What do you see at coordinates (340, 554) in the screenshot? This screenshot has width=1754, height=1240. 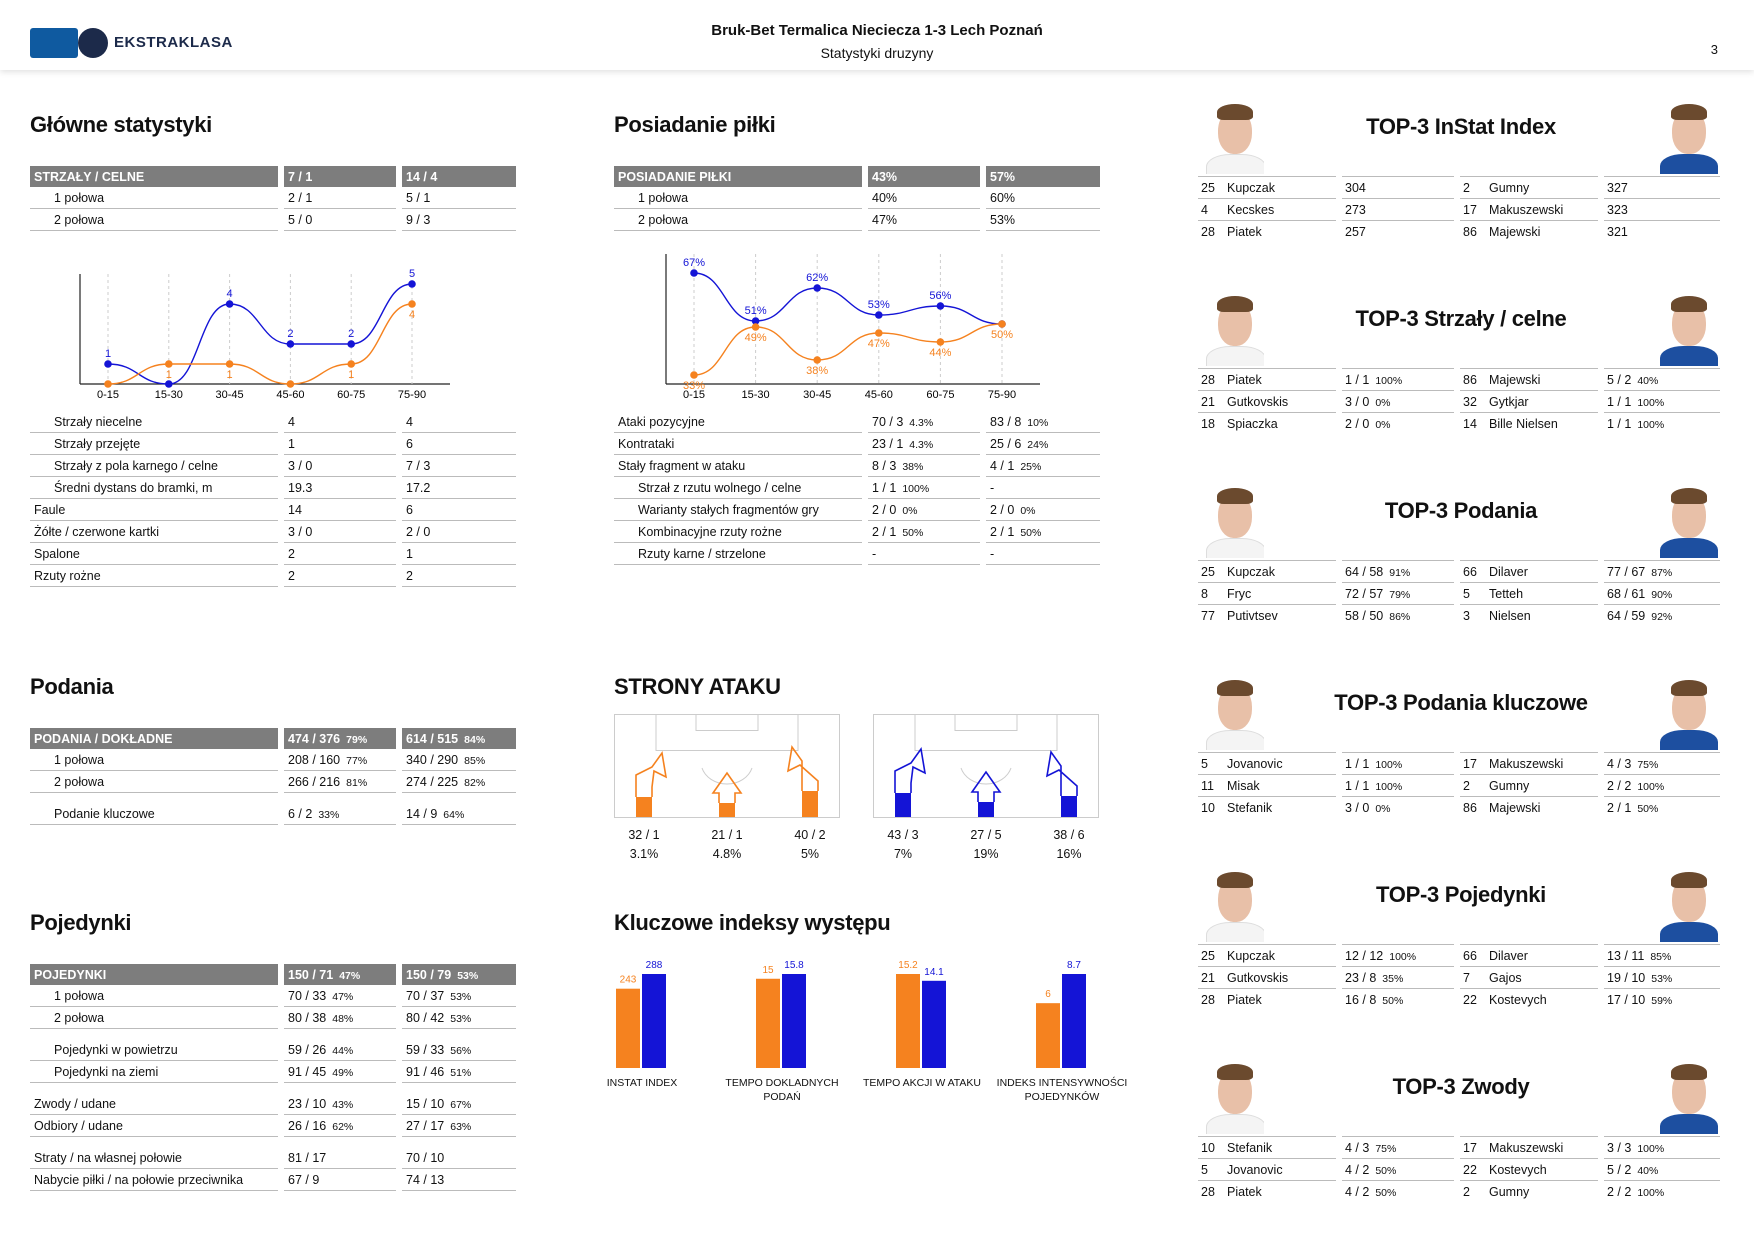 I see `row-team1: 2` at bounding box center [340, 554].